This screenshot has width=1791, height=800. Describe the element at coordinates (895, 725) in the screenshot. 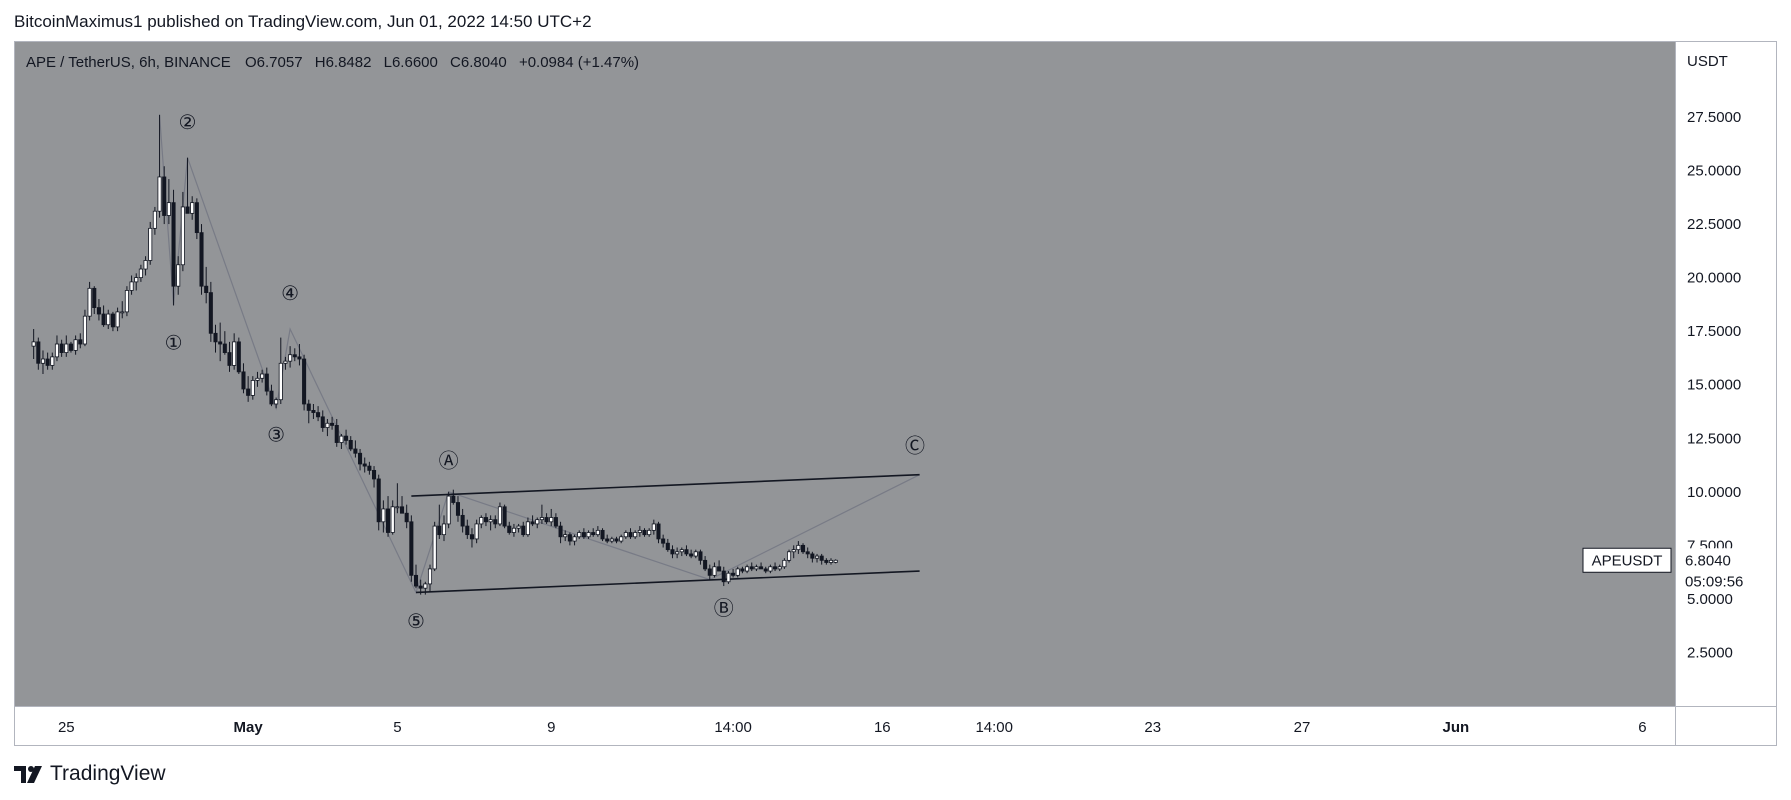

I see `time-axis` at that location.